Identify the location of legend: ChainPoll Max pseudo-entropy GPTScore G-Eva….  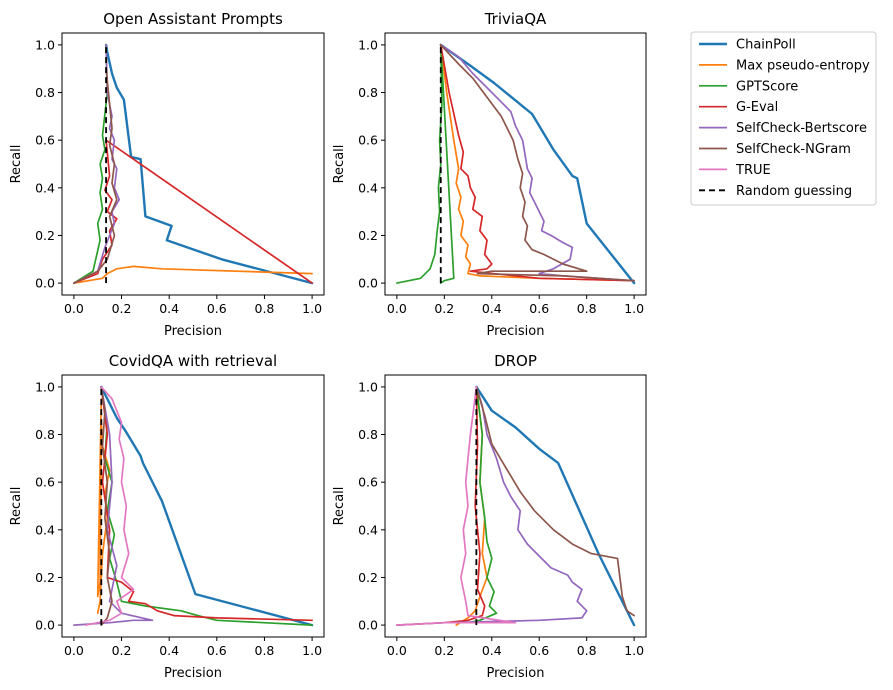
(783, 118).